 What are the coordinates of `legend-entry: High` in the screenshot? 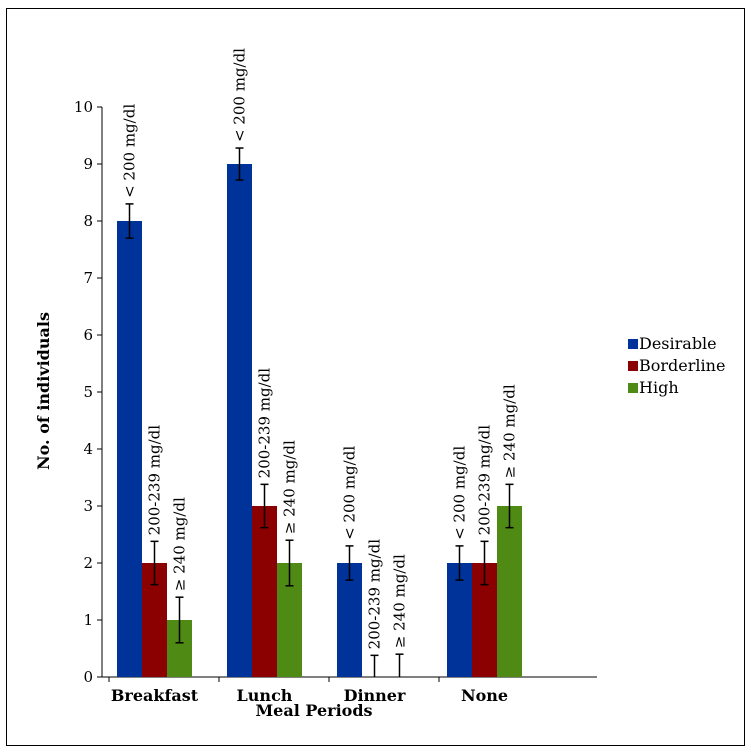 It's located at (659, 387).